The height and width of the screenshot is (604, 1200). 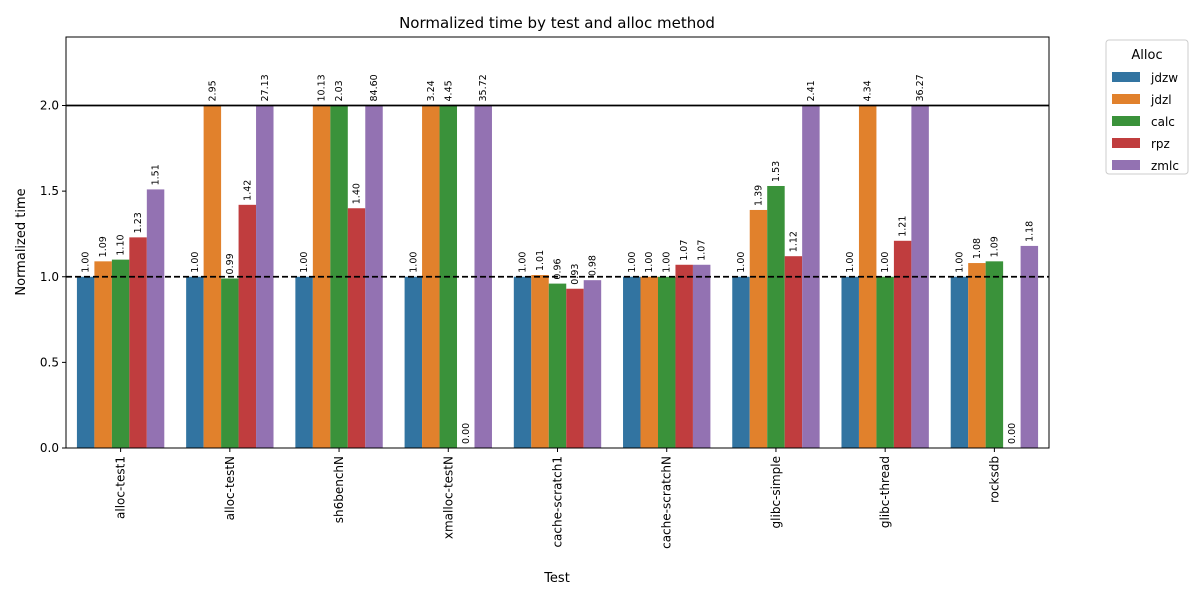 What do you see at coordinates (1160, 144) in the screenshot?
I see `legend-label: rpz` at bounding box center [1160, 144].